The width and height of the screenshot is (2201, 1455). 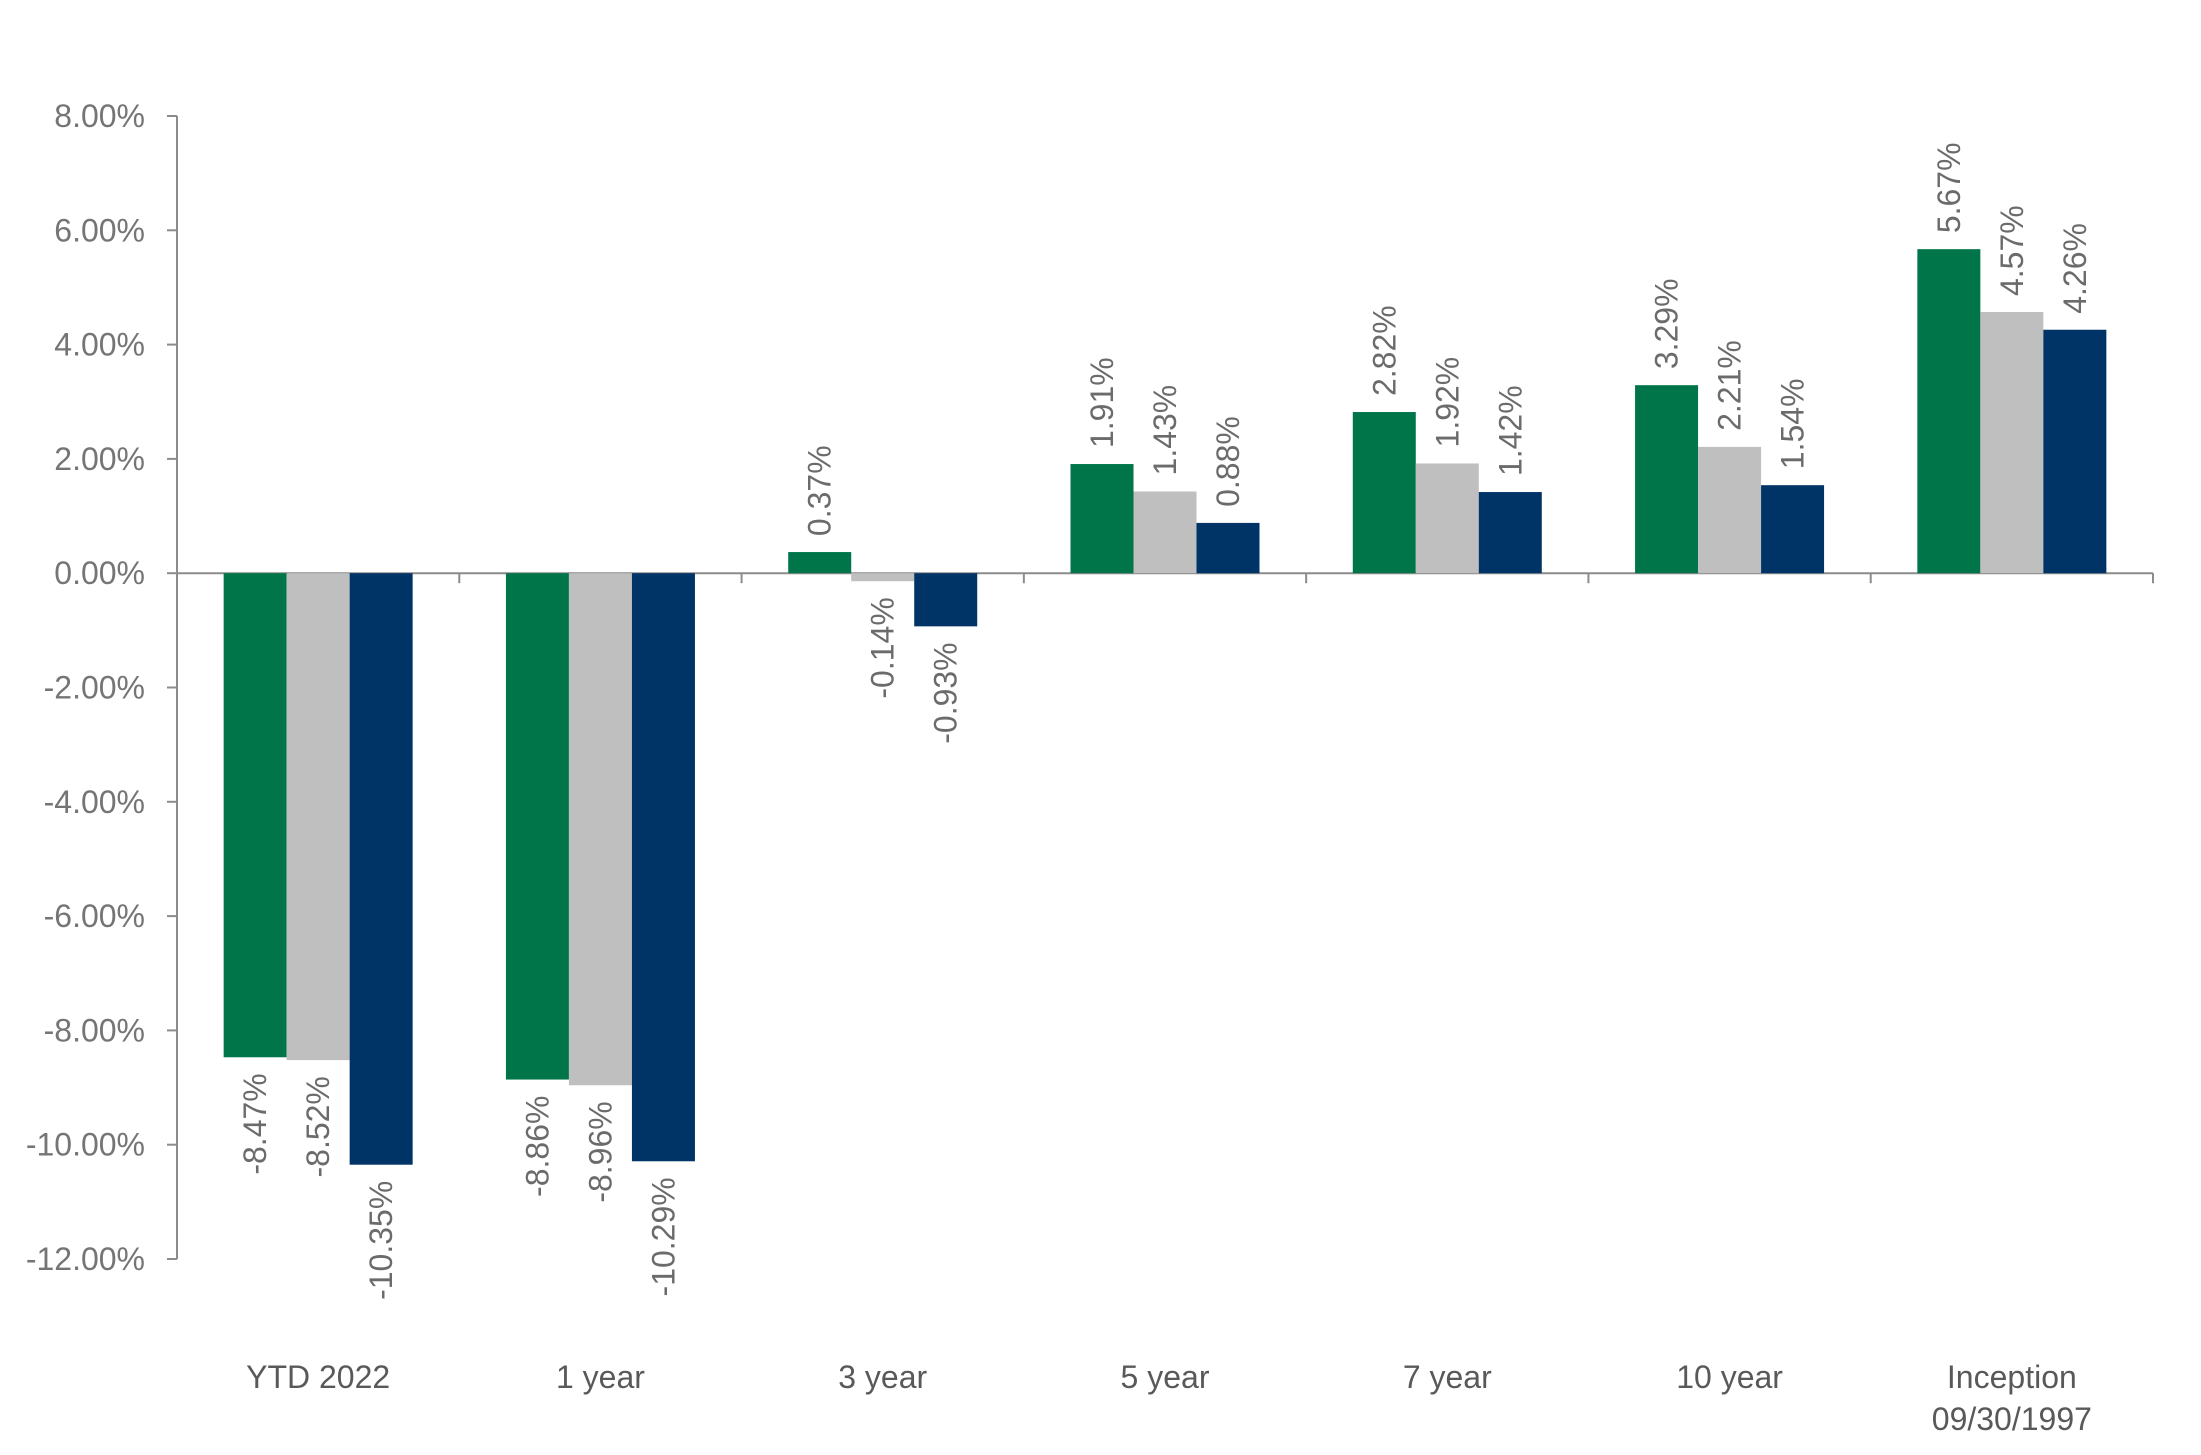 I want to click on data-label: 0.37%, so click(x=820, y=490).